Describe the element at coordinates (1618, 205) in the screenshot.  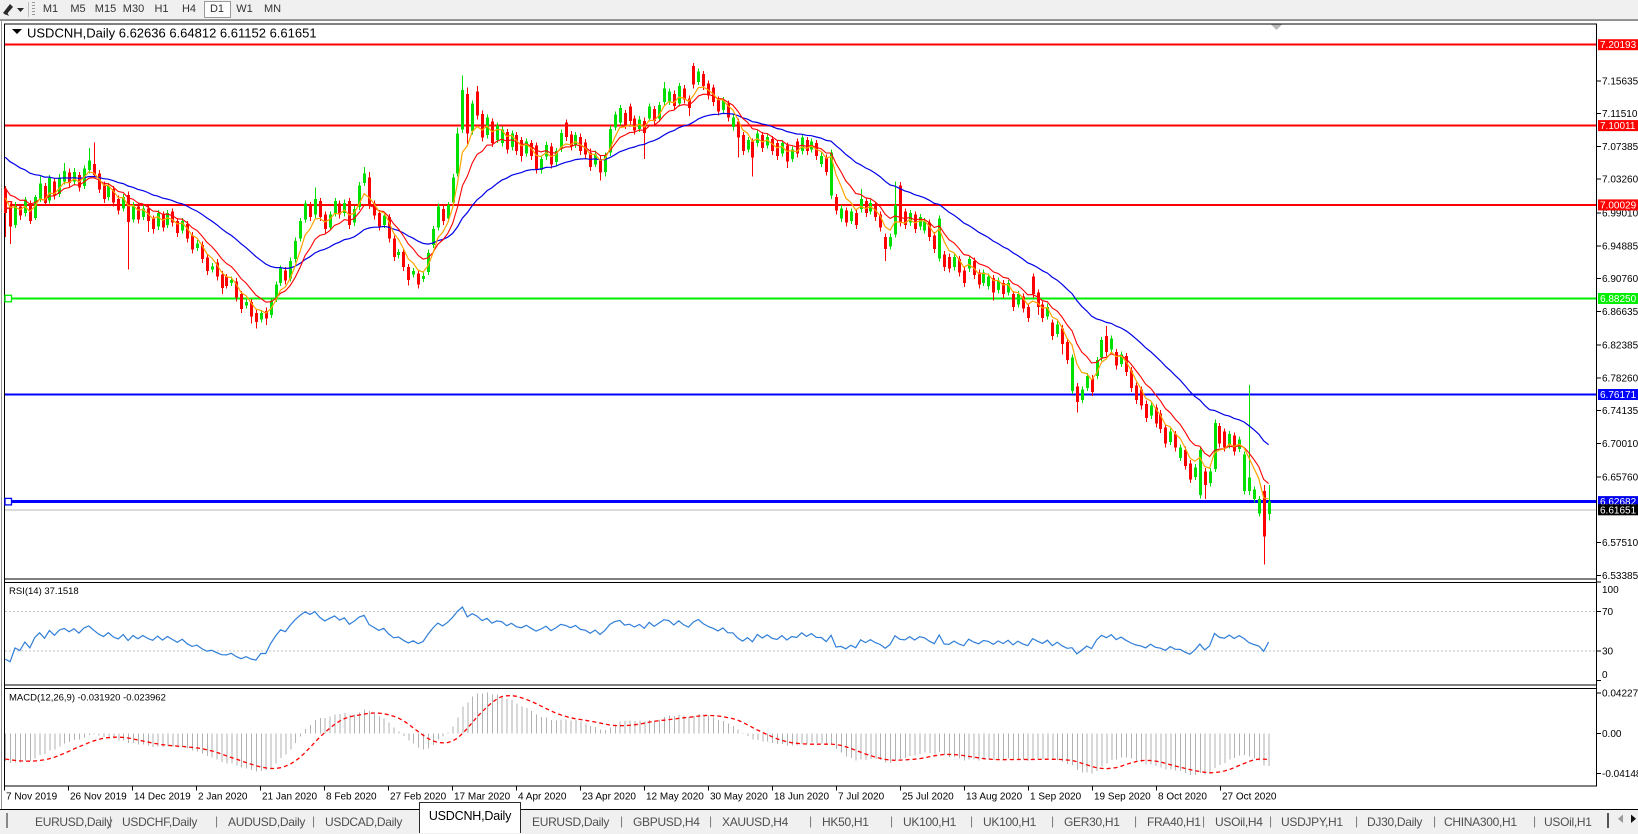
I see `svg-text: 7.00029` at that location.